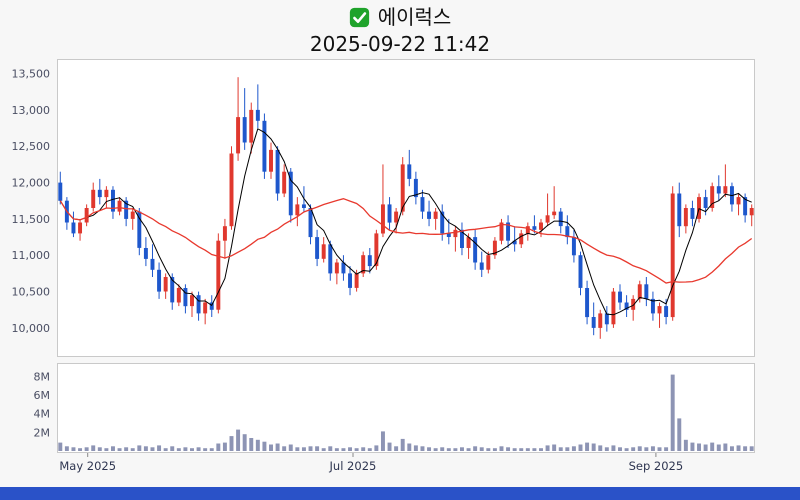 Image resolution: width=800 pixels, height=500 pixels. Describe the element at coordinates (31, 328) in the screenshot. I see `svg-text: 10,000` at that location.